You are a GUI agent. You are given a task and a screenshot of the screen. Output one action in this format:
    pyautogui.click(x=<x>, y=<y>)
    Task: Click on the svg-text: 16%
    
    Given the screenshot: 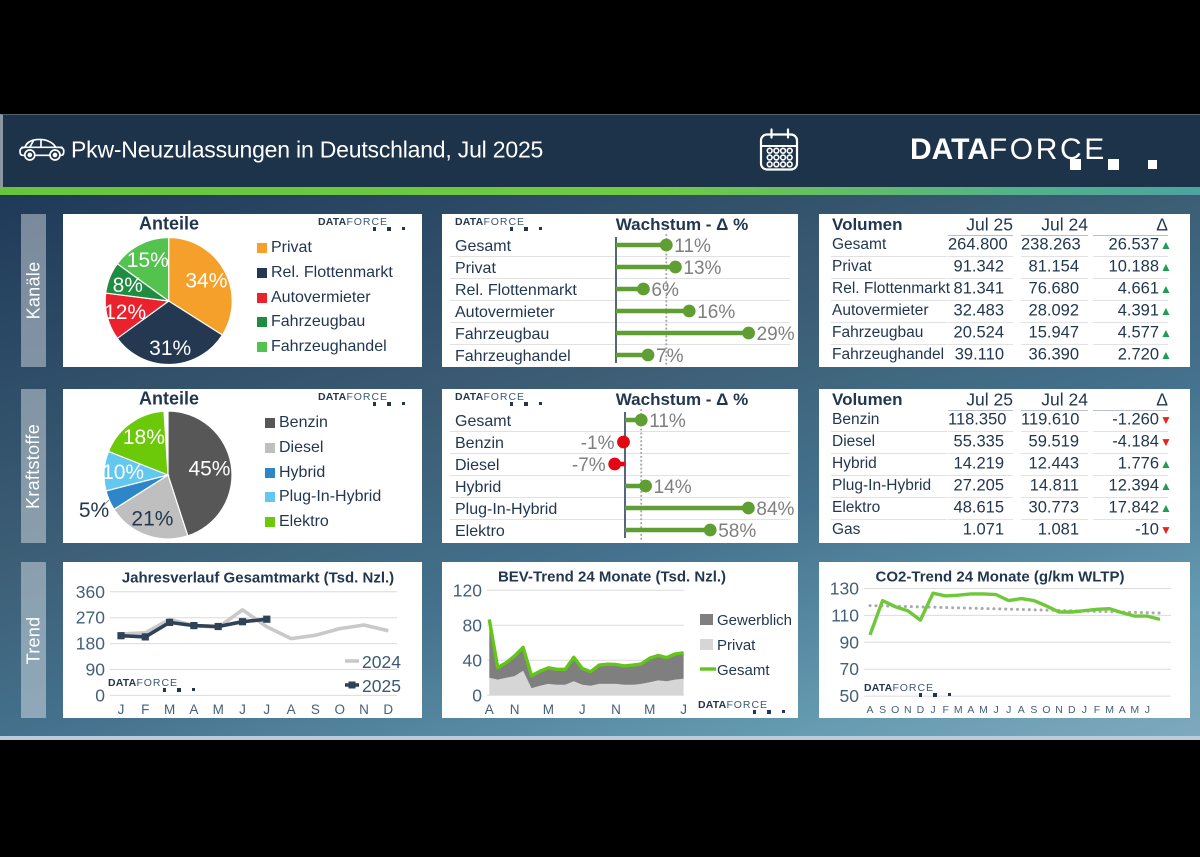 What is the action you would take?
    pyautogui.click(x=716, y=312)
    